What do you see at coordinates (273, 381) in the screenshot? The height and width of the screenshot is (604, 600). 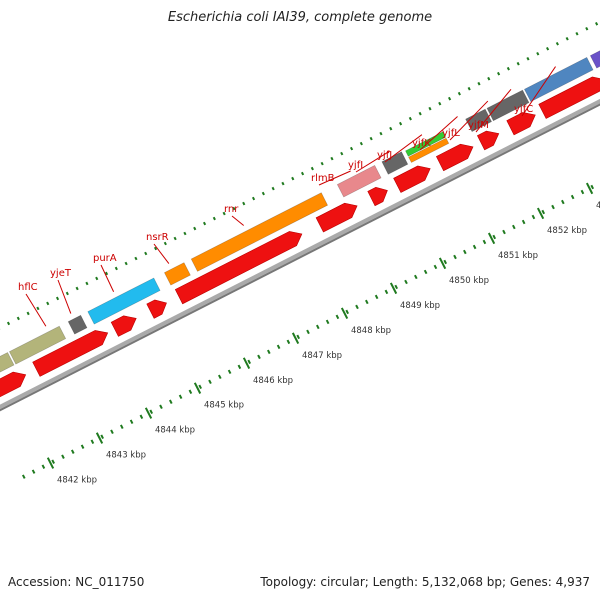 I see `scale-label: 4846 kbp` at bounding box center [273, 381].